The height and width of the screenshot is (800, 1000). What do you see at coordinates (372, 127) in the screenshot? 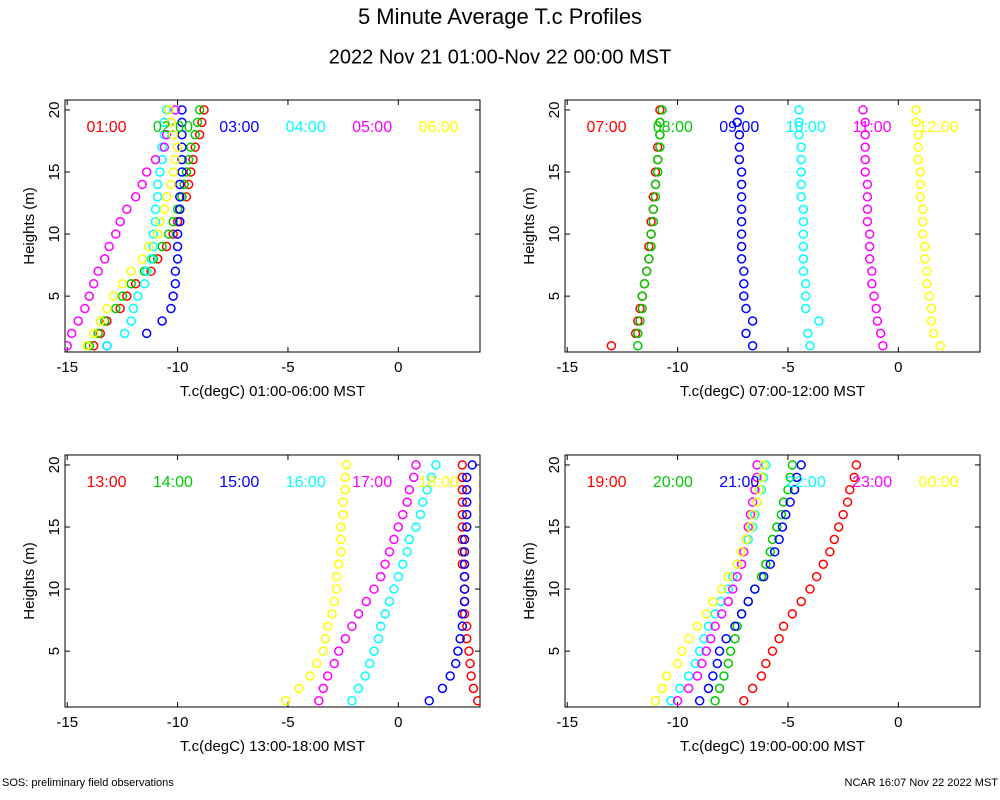
I see `legend-label: 05:00` at bounding box center [372, 127].